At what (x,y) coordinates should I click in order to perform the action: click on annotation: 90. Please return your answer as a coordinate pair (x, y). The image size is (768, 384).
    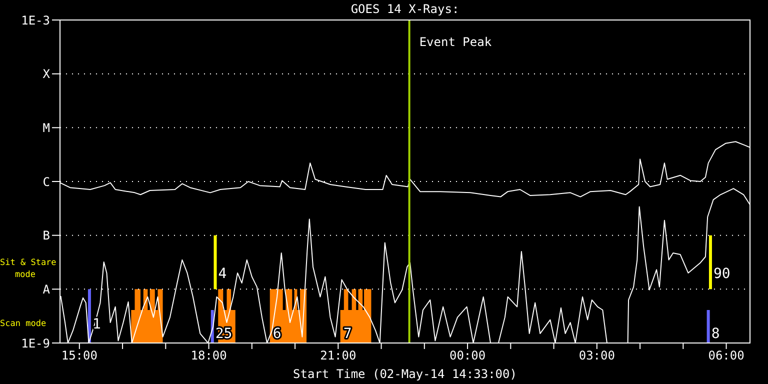
    Looking at the image, I should click on (721, 274).